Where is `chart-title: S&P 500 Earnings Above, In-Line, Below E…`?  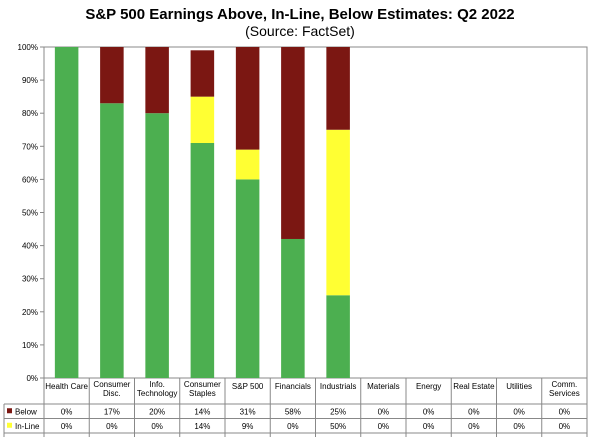 chart-title: S&P 500 Earnings Above, In-Line, Below E… is located at coordinates (299, 14).